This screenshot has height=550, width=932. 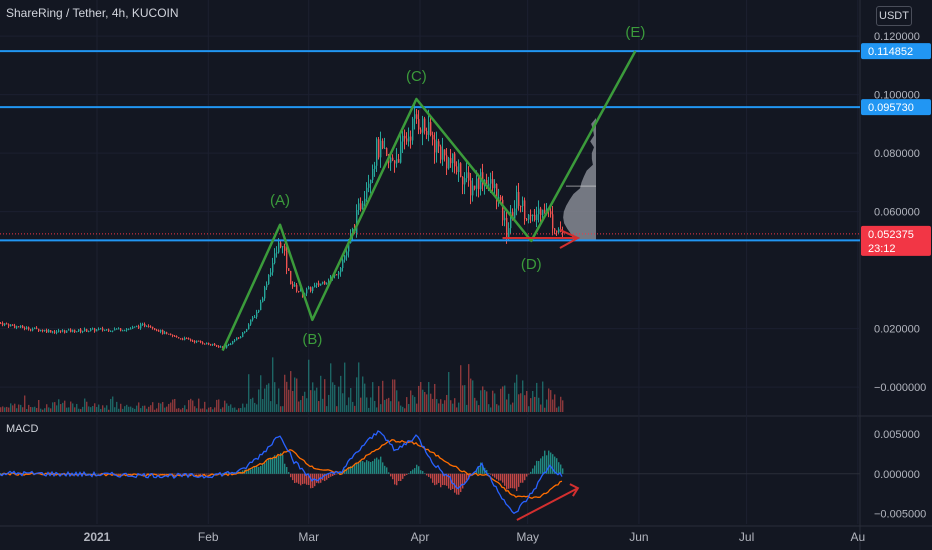 What do you see at coordinates (574, 490) in the screenshot?
I see `divergence-arrow-head` at bounding box center [574, 490].